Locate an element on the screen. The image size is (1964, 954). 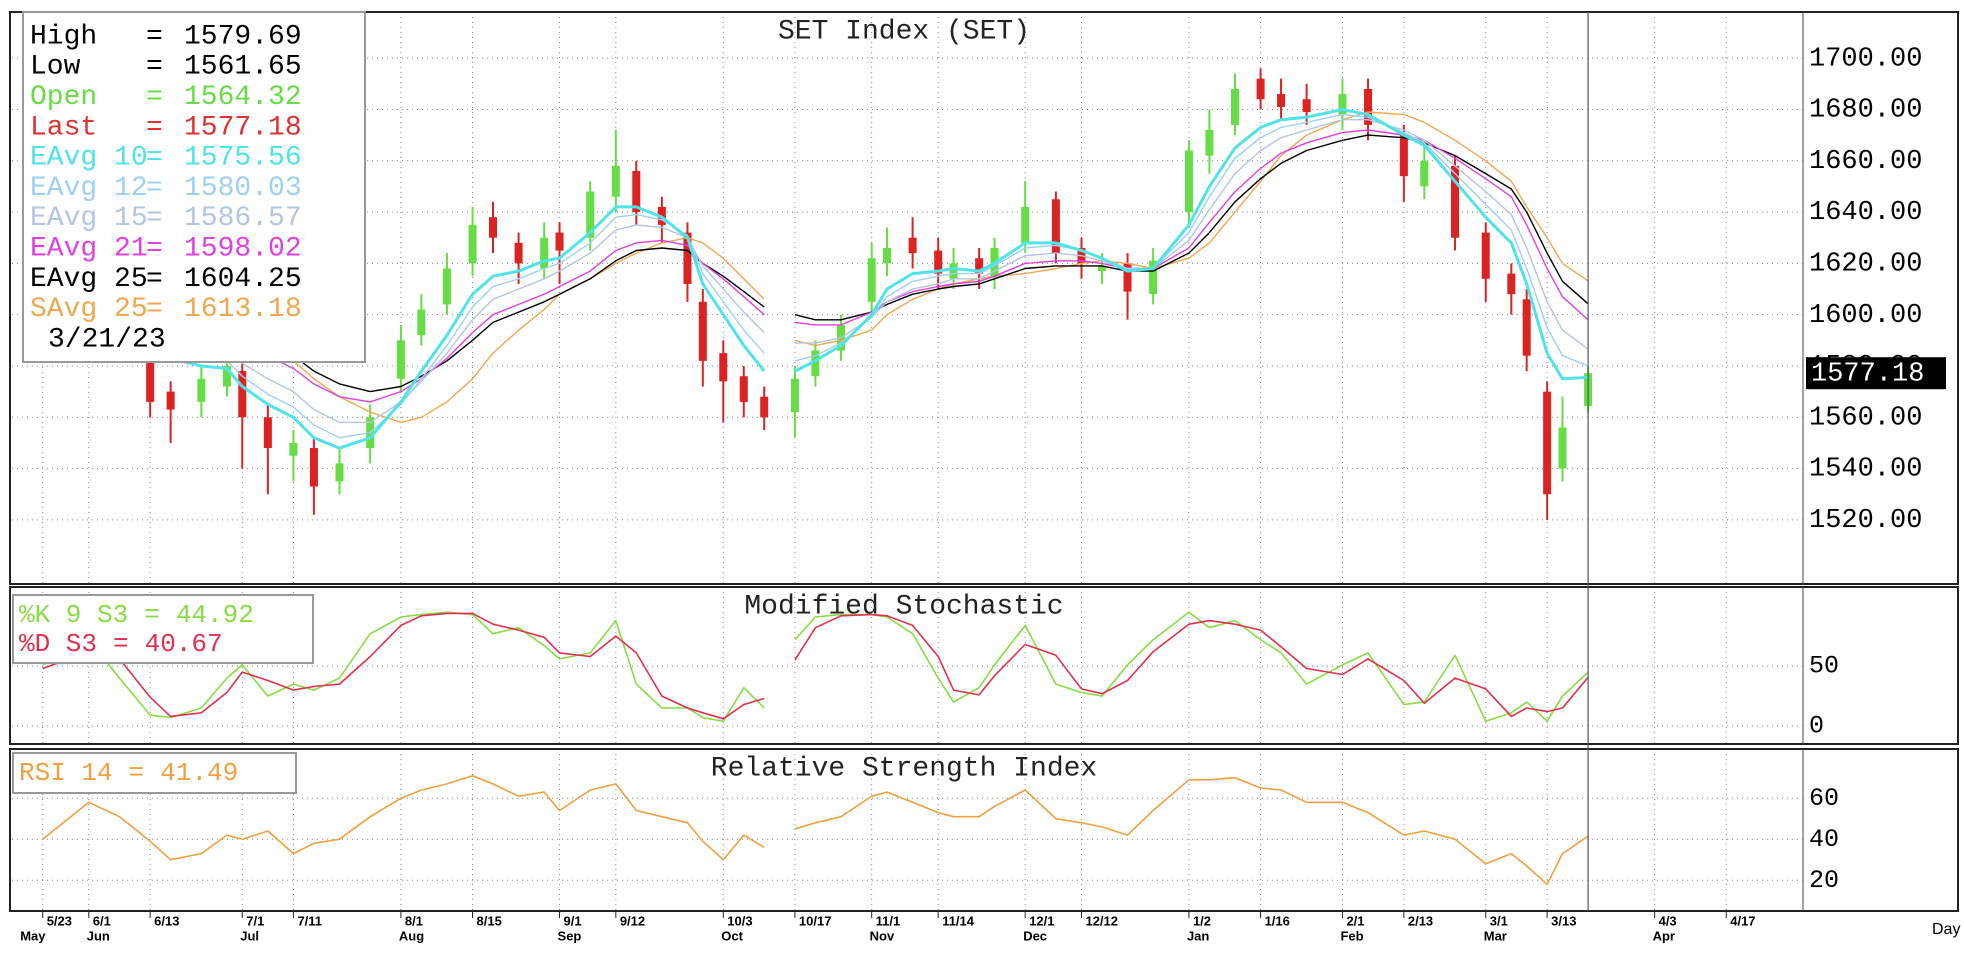
y-tick-label: 40 is located at coordinates (1824, 839).